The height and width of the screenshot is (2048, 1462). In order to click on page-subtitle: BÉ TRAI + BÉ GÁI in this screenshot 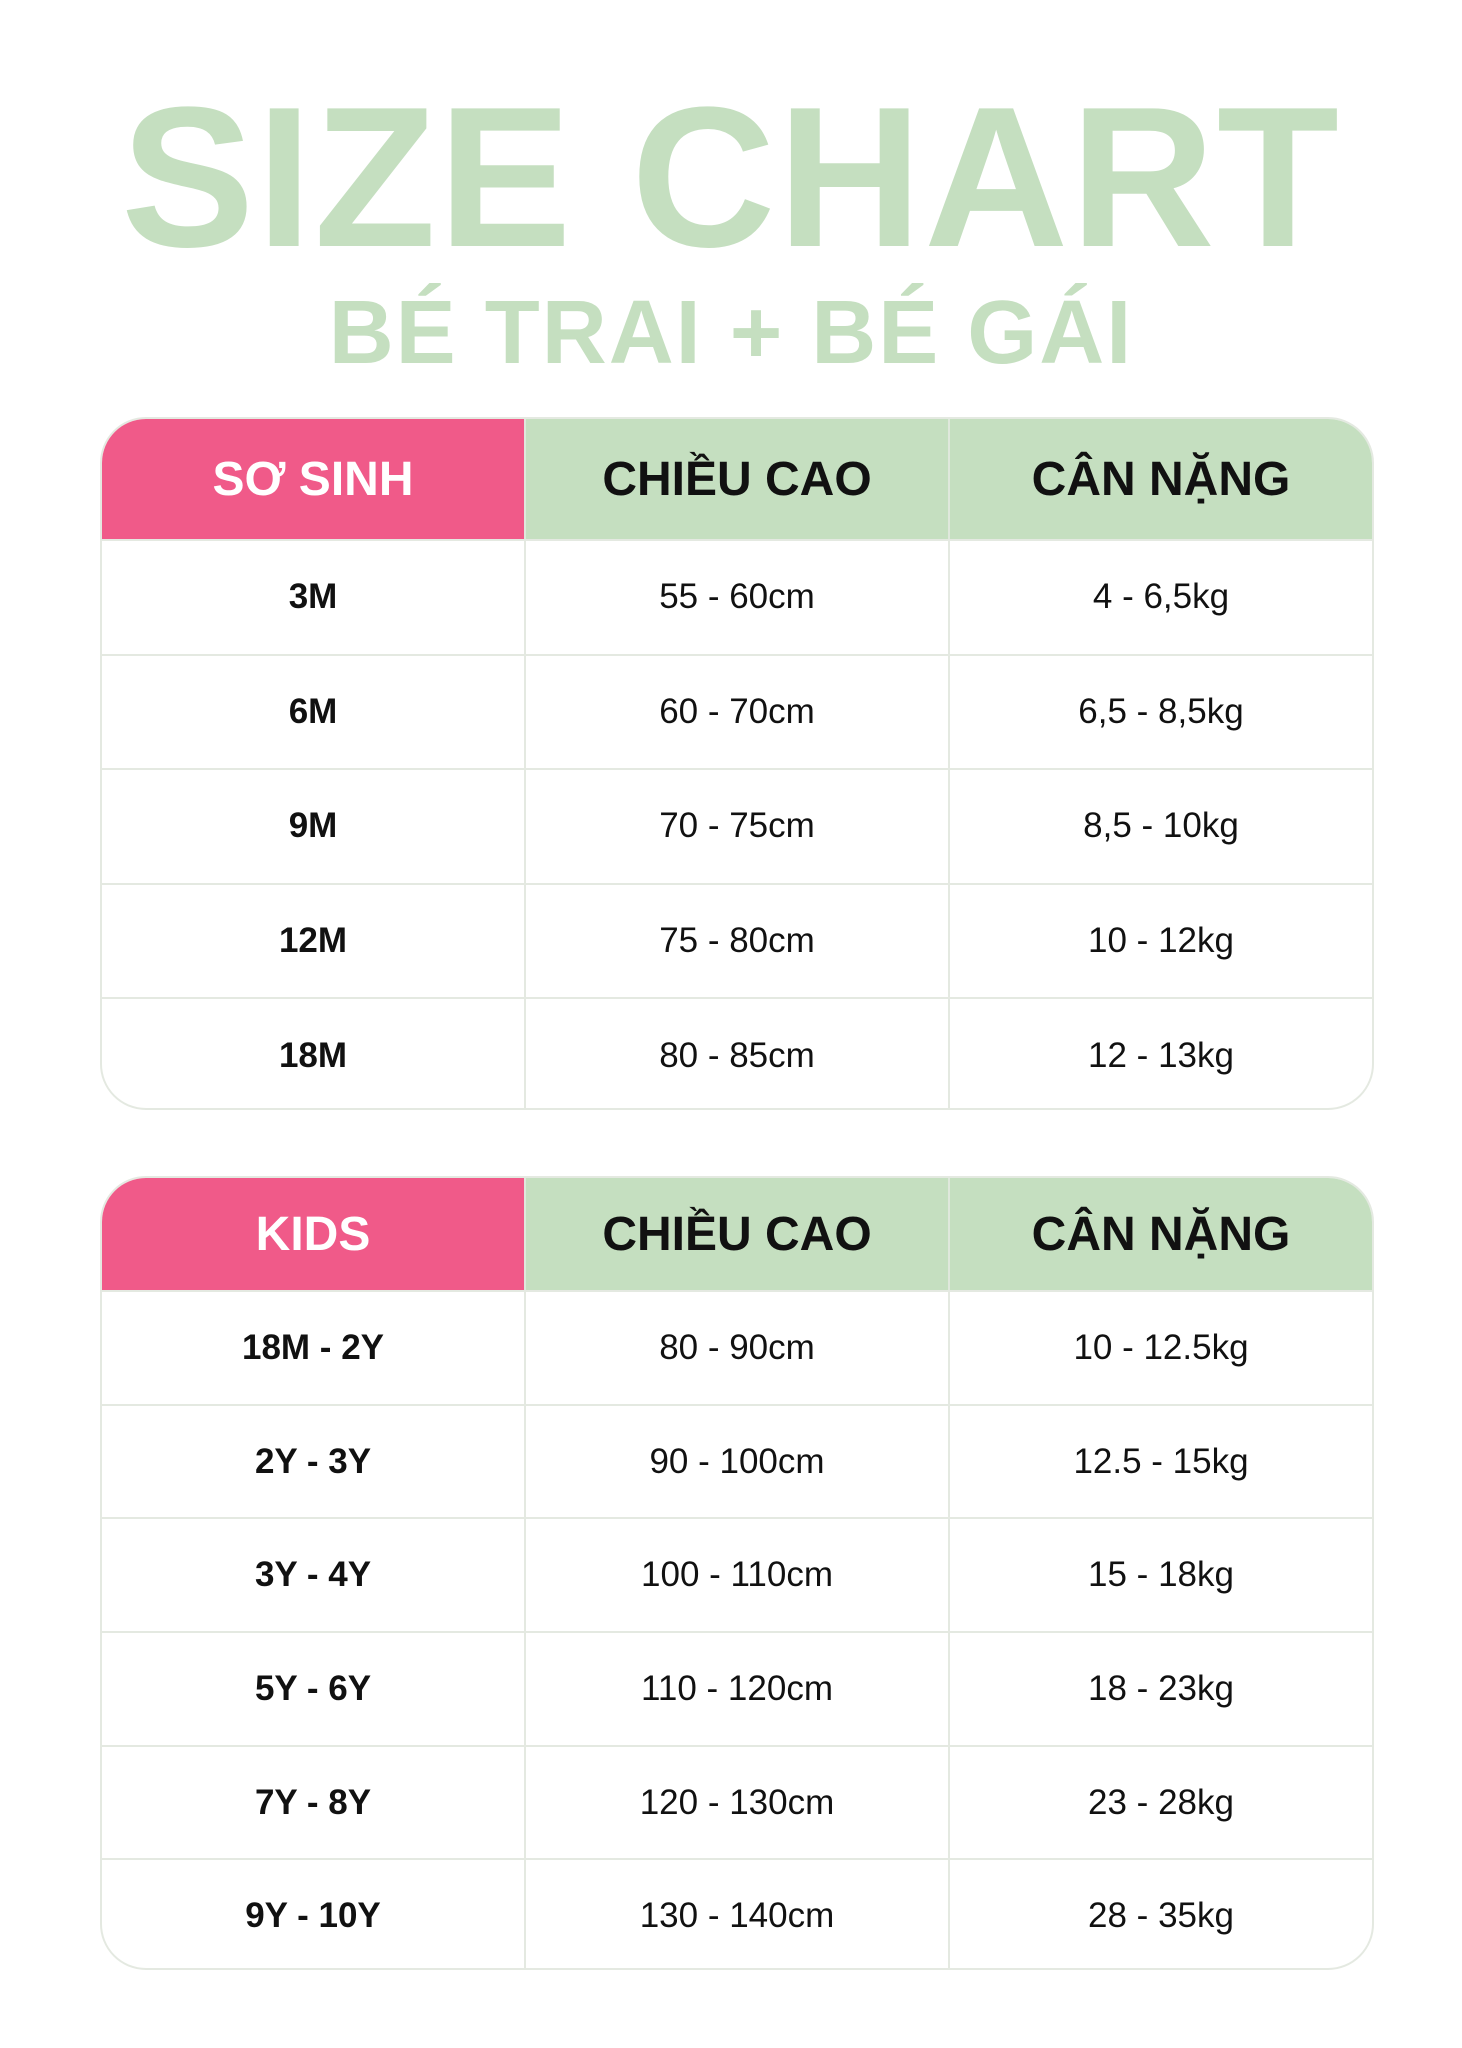, I will do `click(731, 333)`.